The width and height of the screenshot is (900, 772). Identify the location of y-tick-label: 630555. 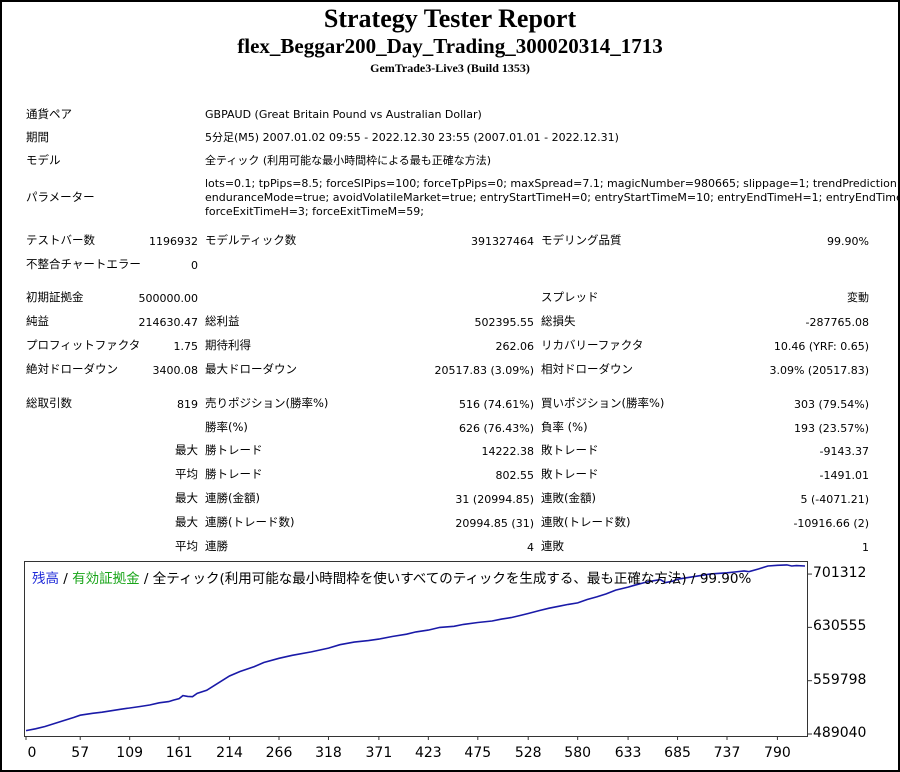
(840, 626).